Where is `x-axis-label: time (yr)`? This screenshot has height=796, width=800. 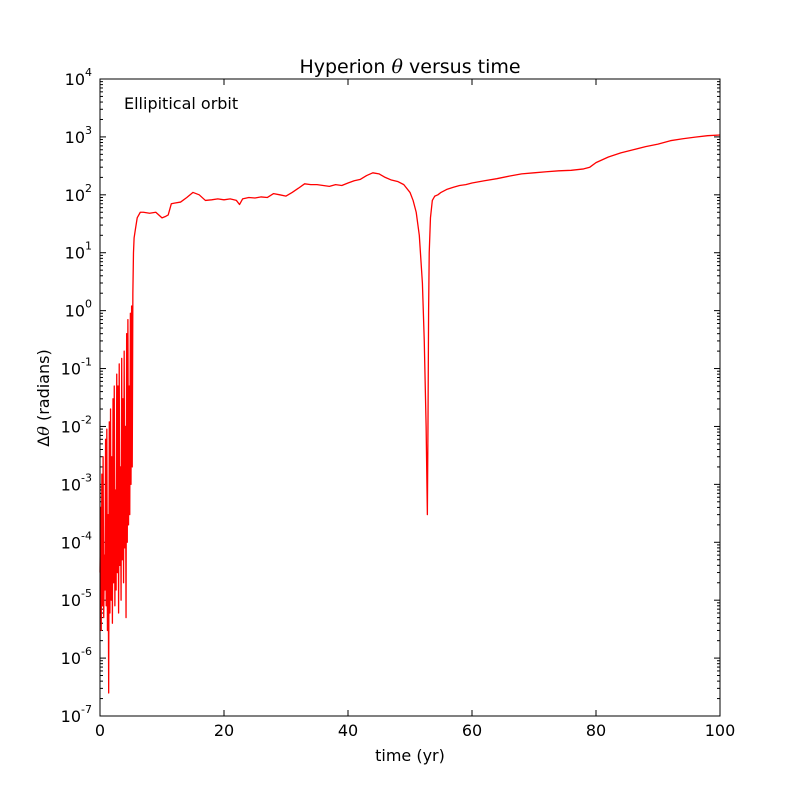
x-axis-label: time (yr) is located at coordinates (410, 755).